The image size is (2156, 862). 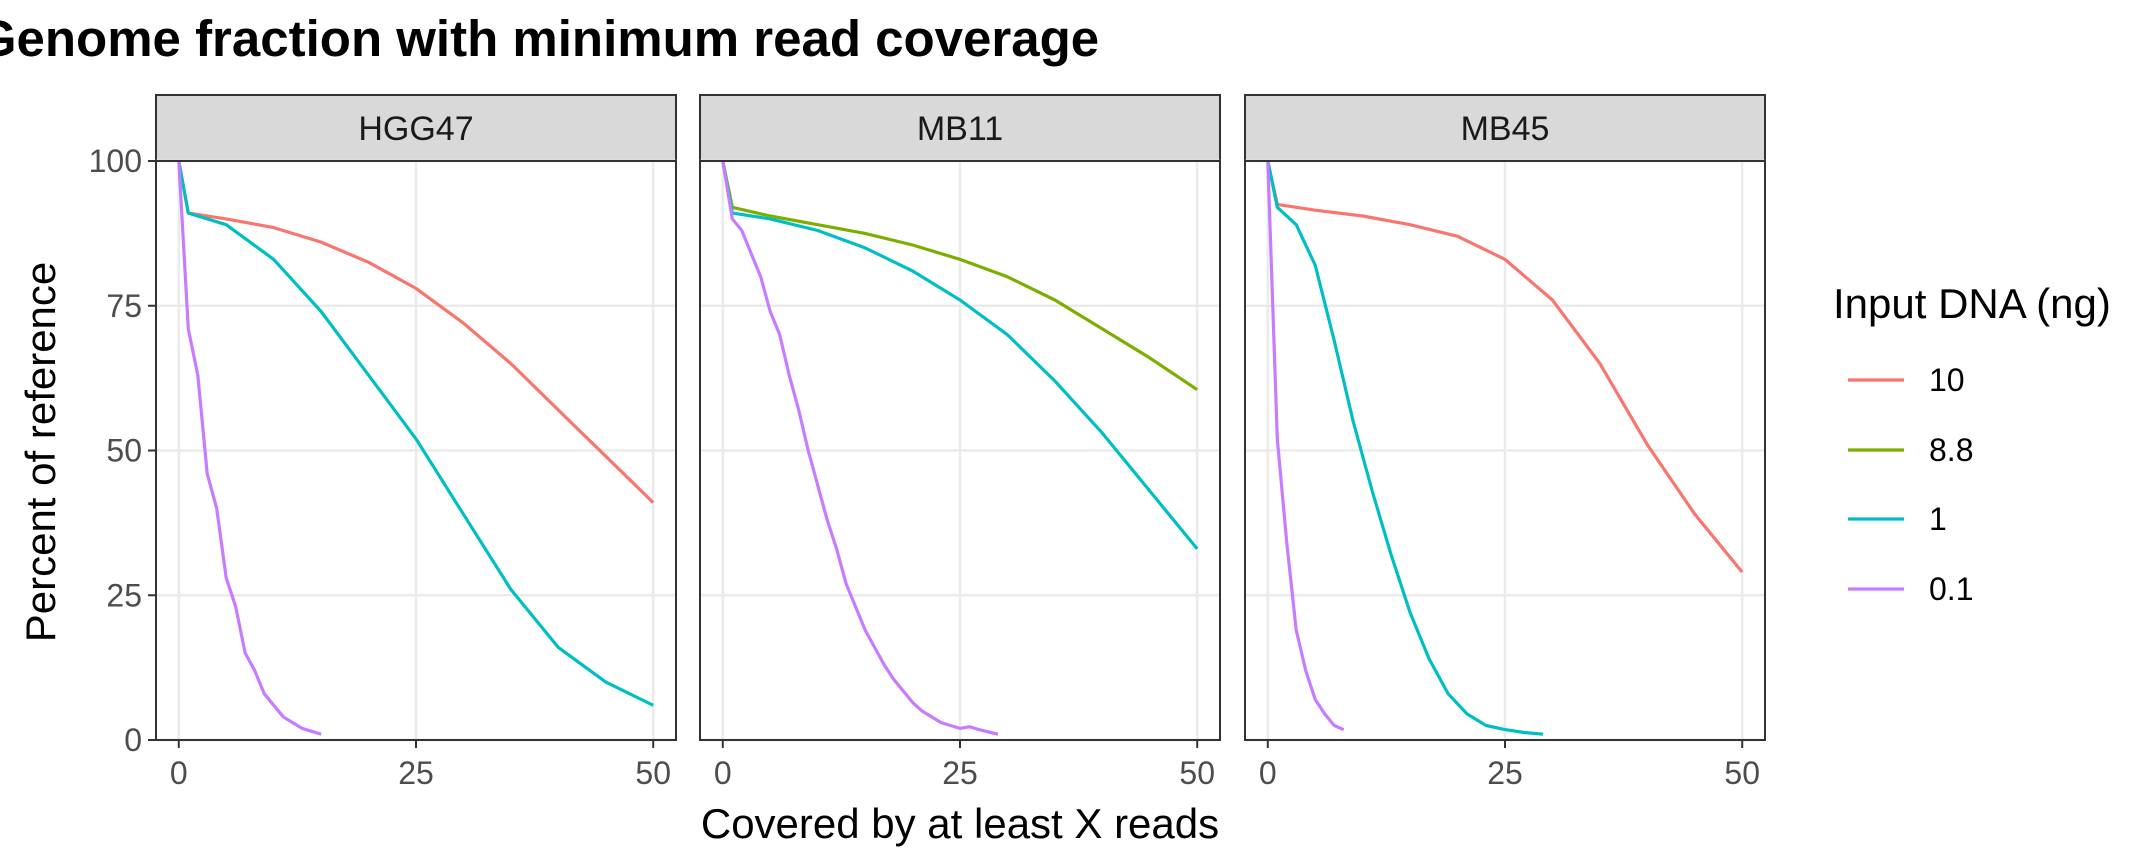 I want to click on facet-strip-hgg47, so click(x=416, y=128).